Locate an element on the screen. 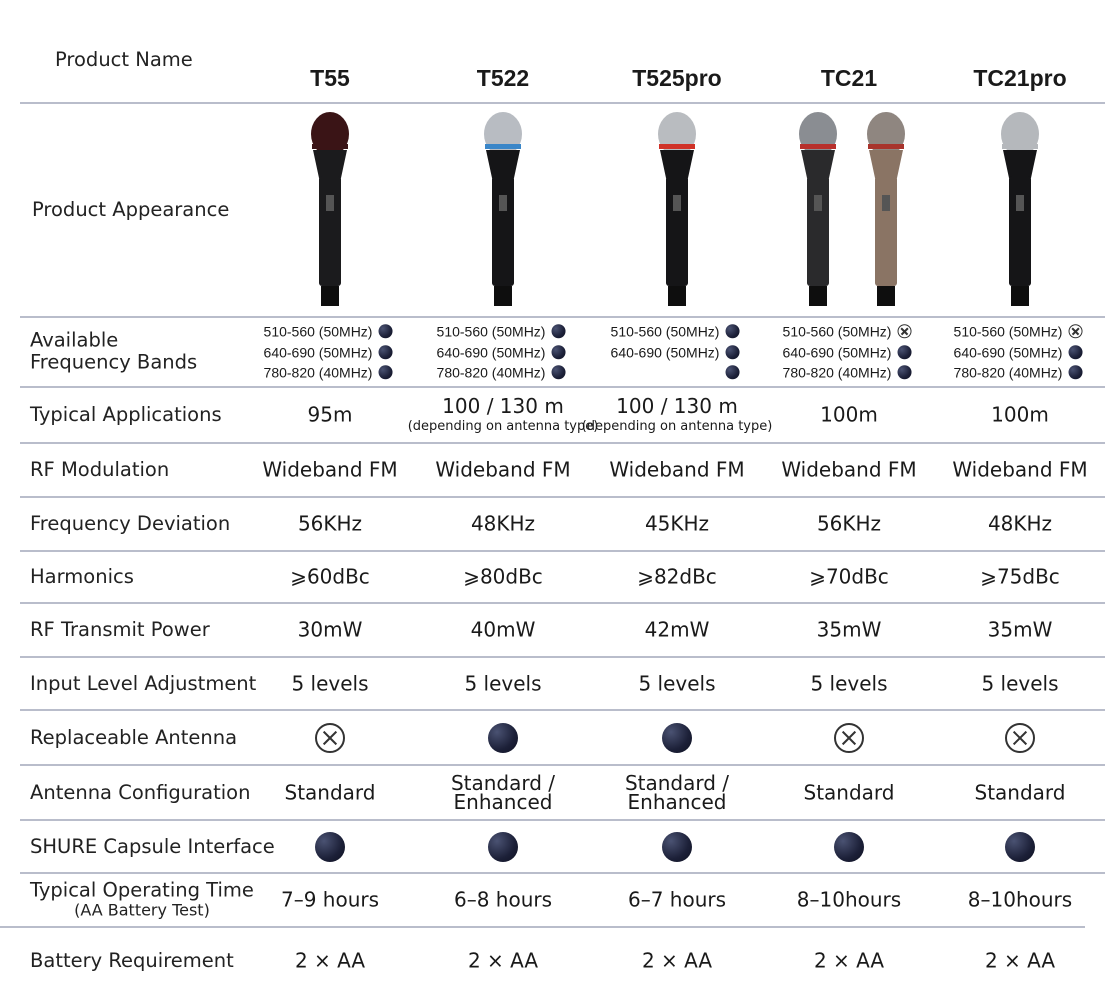 The width and height of the screenshot is (1117, 995). value-cell-tc21pro: 5 levels is located at coordinates (1019, 683).